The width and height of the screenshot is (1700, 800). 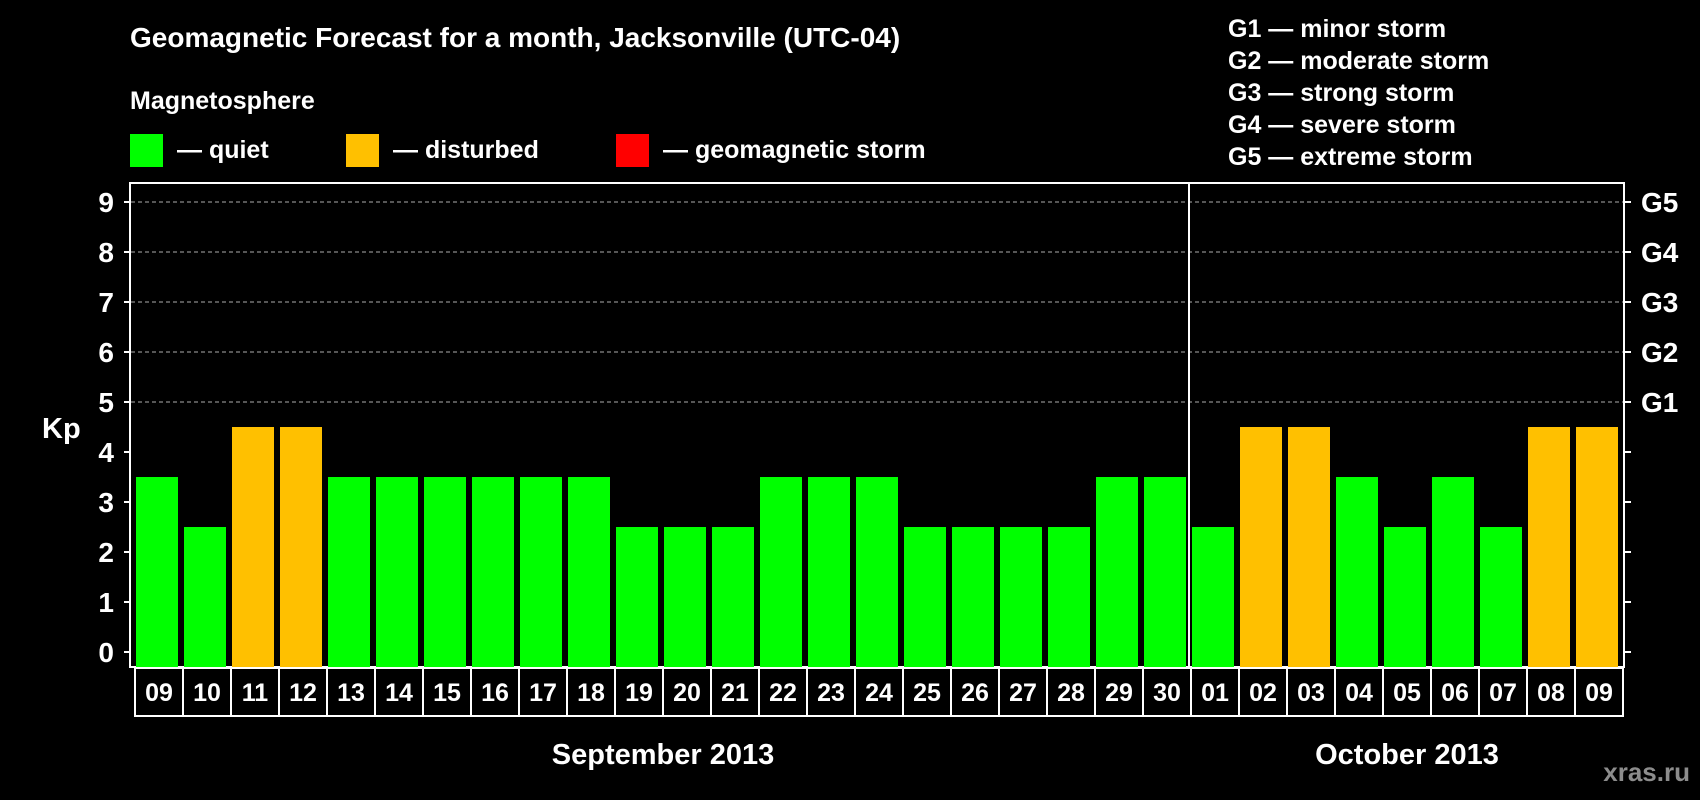 What do you see at coordinates (351, 693) in the screenshot?
I see `x-tick-label-4: 13` at bounding box center [351, 693].